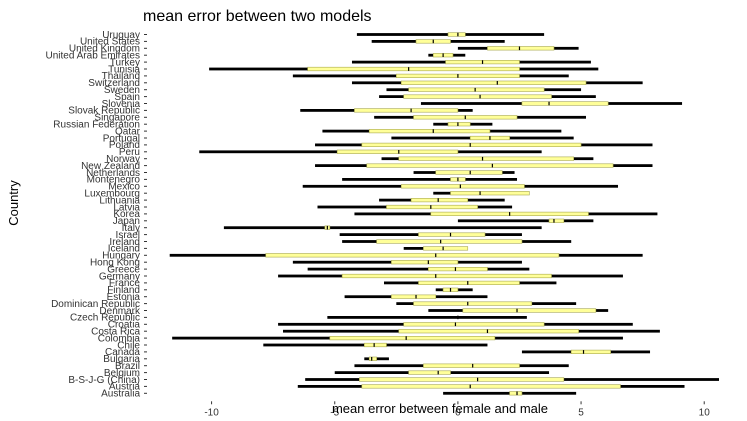  I want to click on inner-bar-iceland, so click(446, 248).